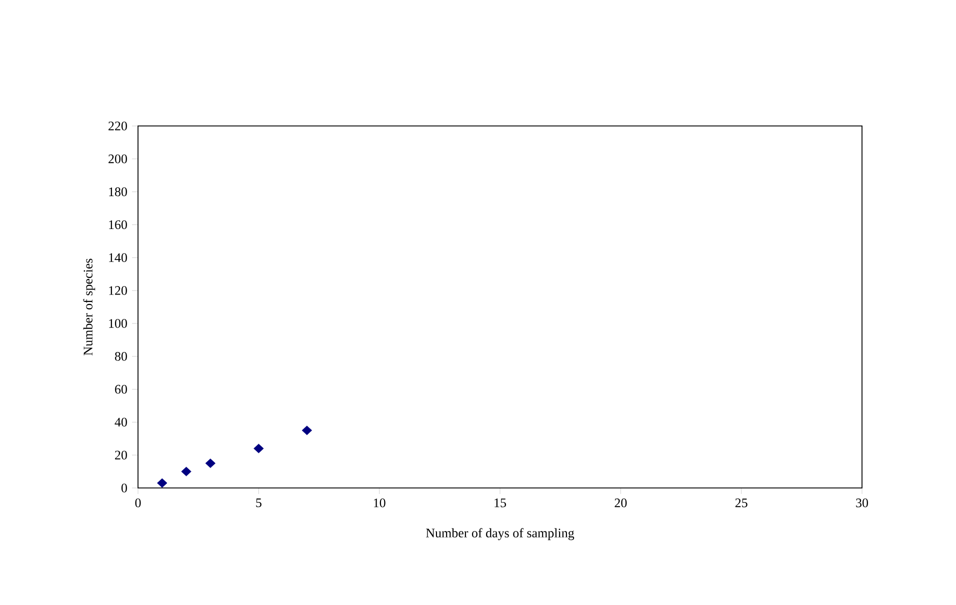  I want to click on x-tick-label: 15, so click(500, 503).